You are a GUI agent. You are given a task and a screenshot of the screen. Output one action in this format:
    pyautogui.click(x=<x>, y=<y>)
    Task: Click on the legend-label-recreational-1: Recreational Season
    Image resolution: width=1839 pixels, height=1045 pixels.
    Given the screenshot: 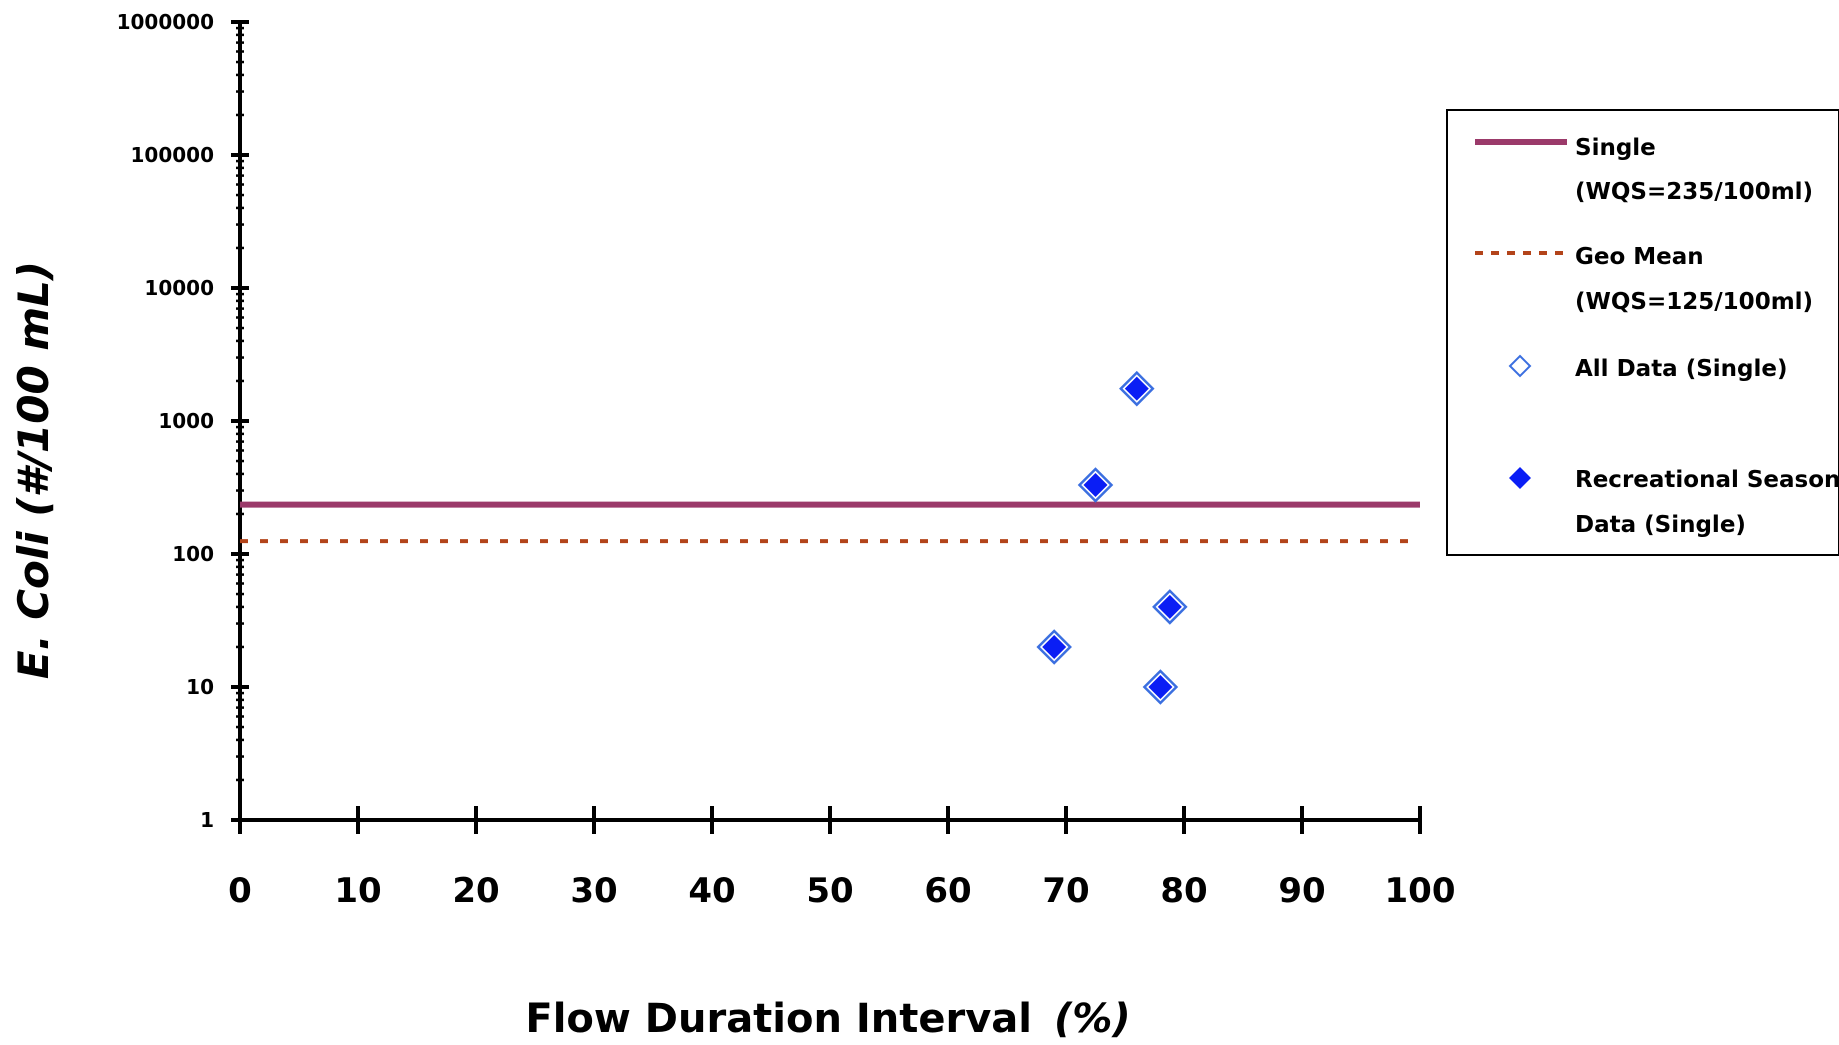 What is the action you would take?
    pyautogui.click(x=1707, y=480)
    